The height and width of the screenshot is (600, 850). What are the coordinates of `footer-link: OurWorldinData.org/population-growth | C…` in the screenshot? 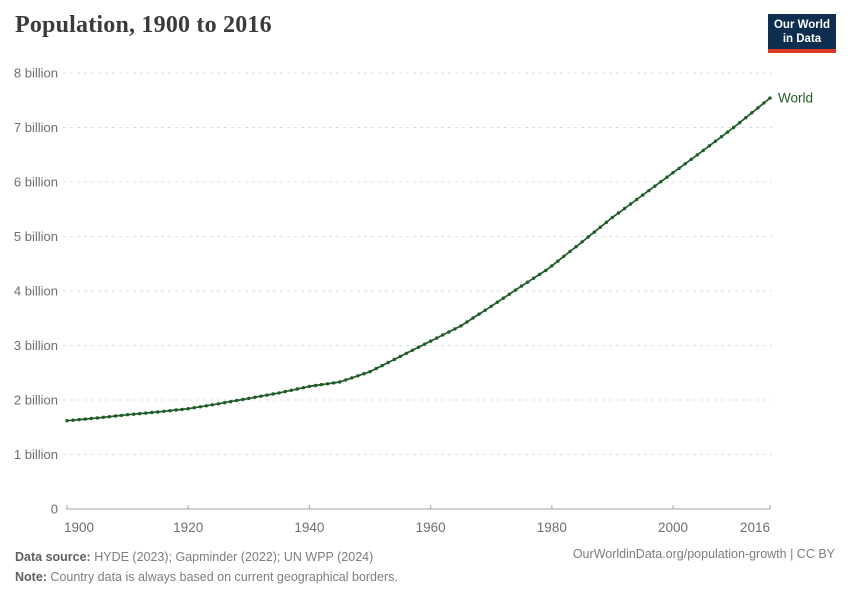 It's located at (703, 554).